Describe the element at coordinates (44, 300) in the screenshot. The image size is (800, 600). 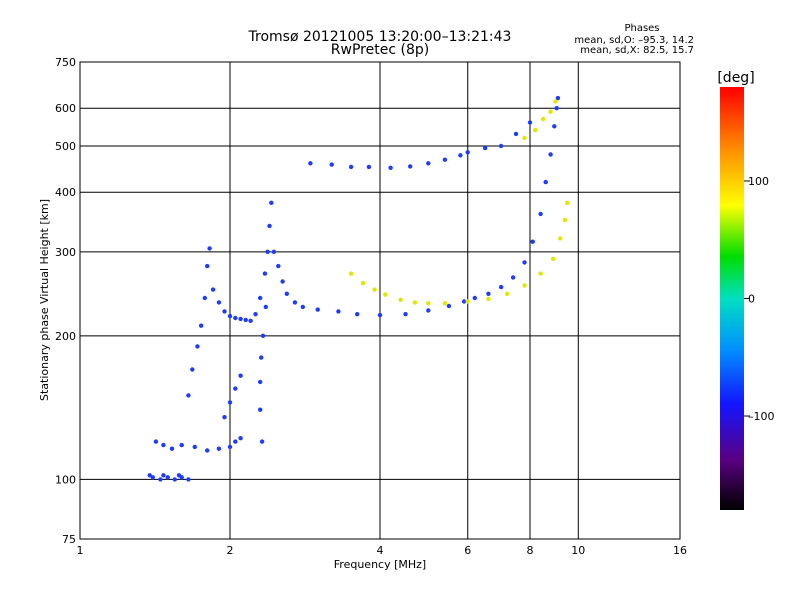
I see `y-axis-label: Stationary phase Virtual Height [km]` at that location.